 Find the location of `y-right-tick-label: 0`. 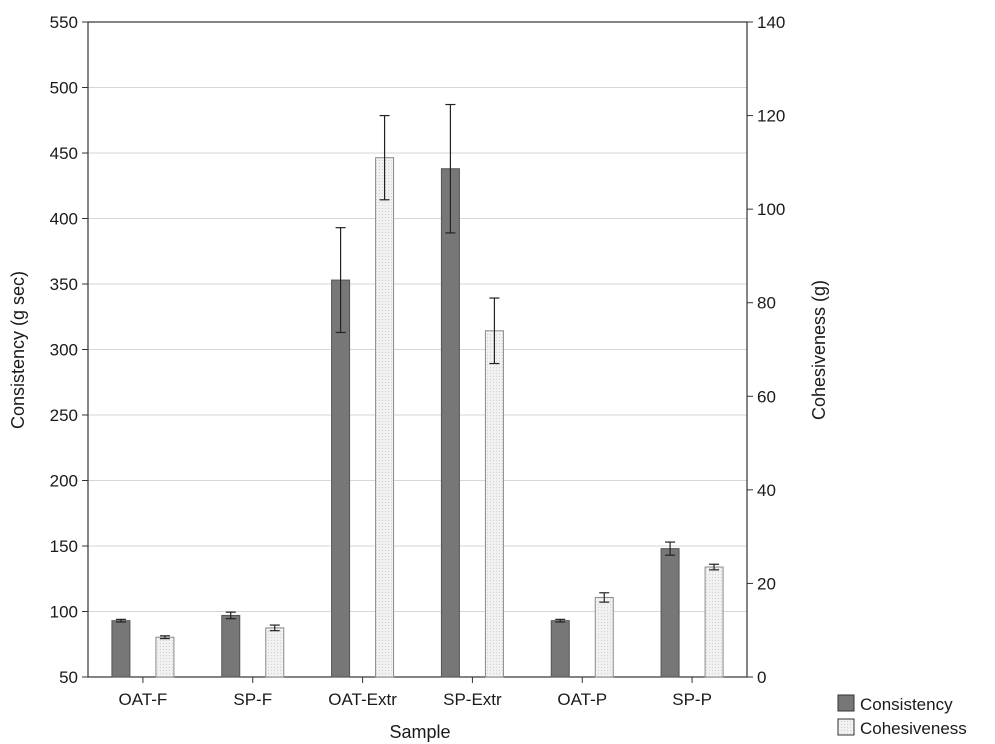

y-right-tick-label: 0 is located at coordinates (761, 677).